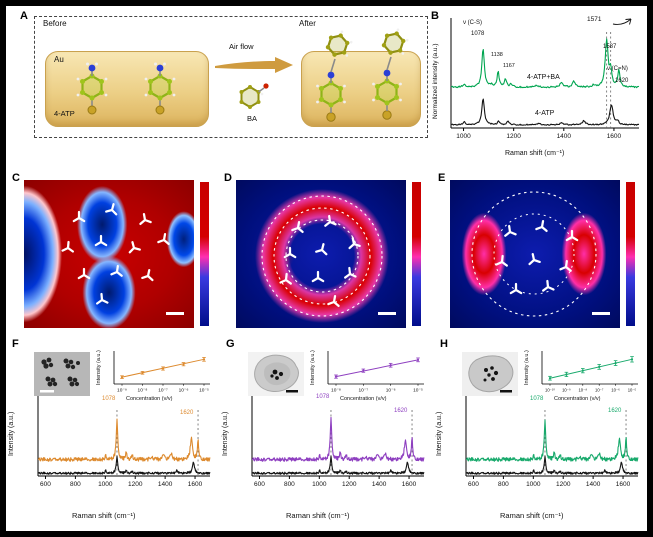 The width and height of the screenshot is (653, 537). I want to click on panel-f-label: F, so click(15, 344).